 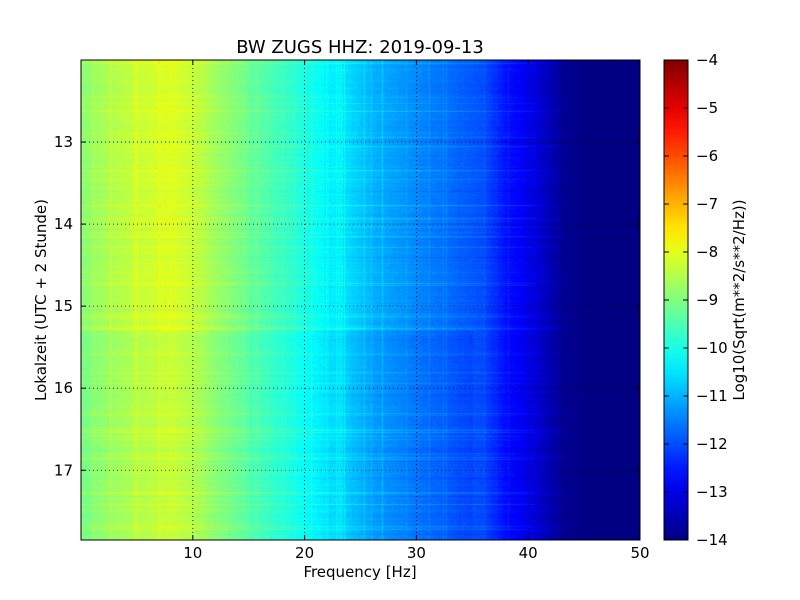 I want to click on y-axis-label: Lokalzeit (UTC + 2 Stunde), so click(x=41, y=300).